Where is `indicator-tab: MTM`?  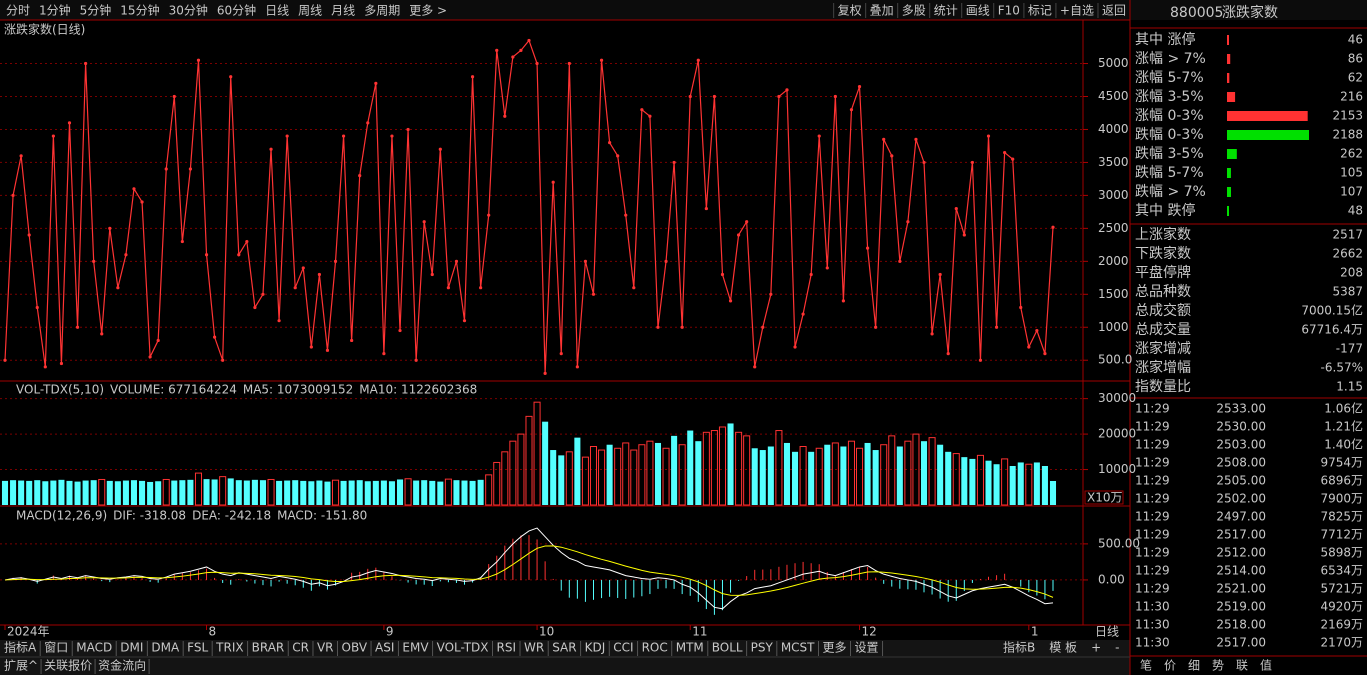
indicator-tab: MTM is located at coordinates (690, 648).